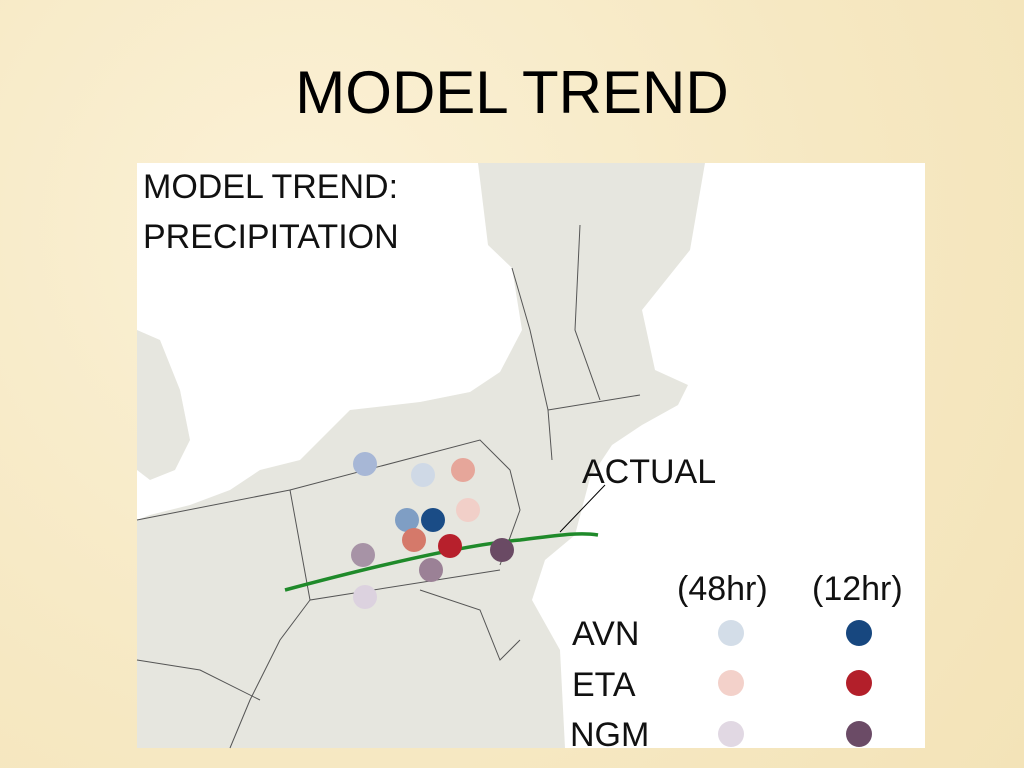 Image resolution: width=1024 pixels, height=768 pixels. Describe the element at coordinates (609, 735) in the screenshot. I see `legend-label: NGM` at that location.